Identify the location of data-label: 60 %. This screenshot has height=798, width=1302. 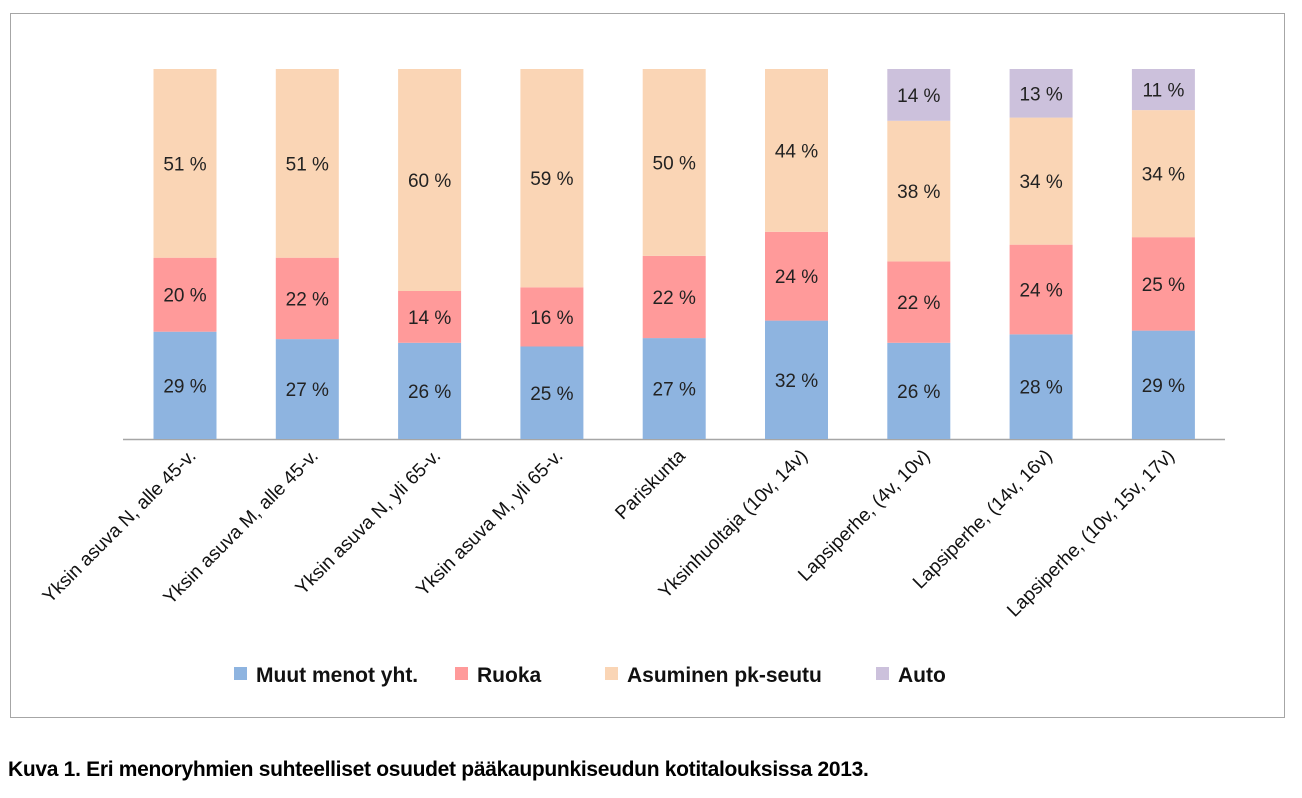
(429, 181).